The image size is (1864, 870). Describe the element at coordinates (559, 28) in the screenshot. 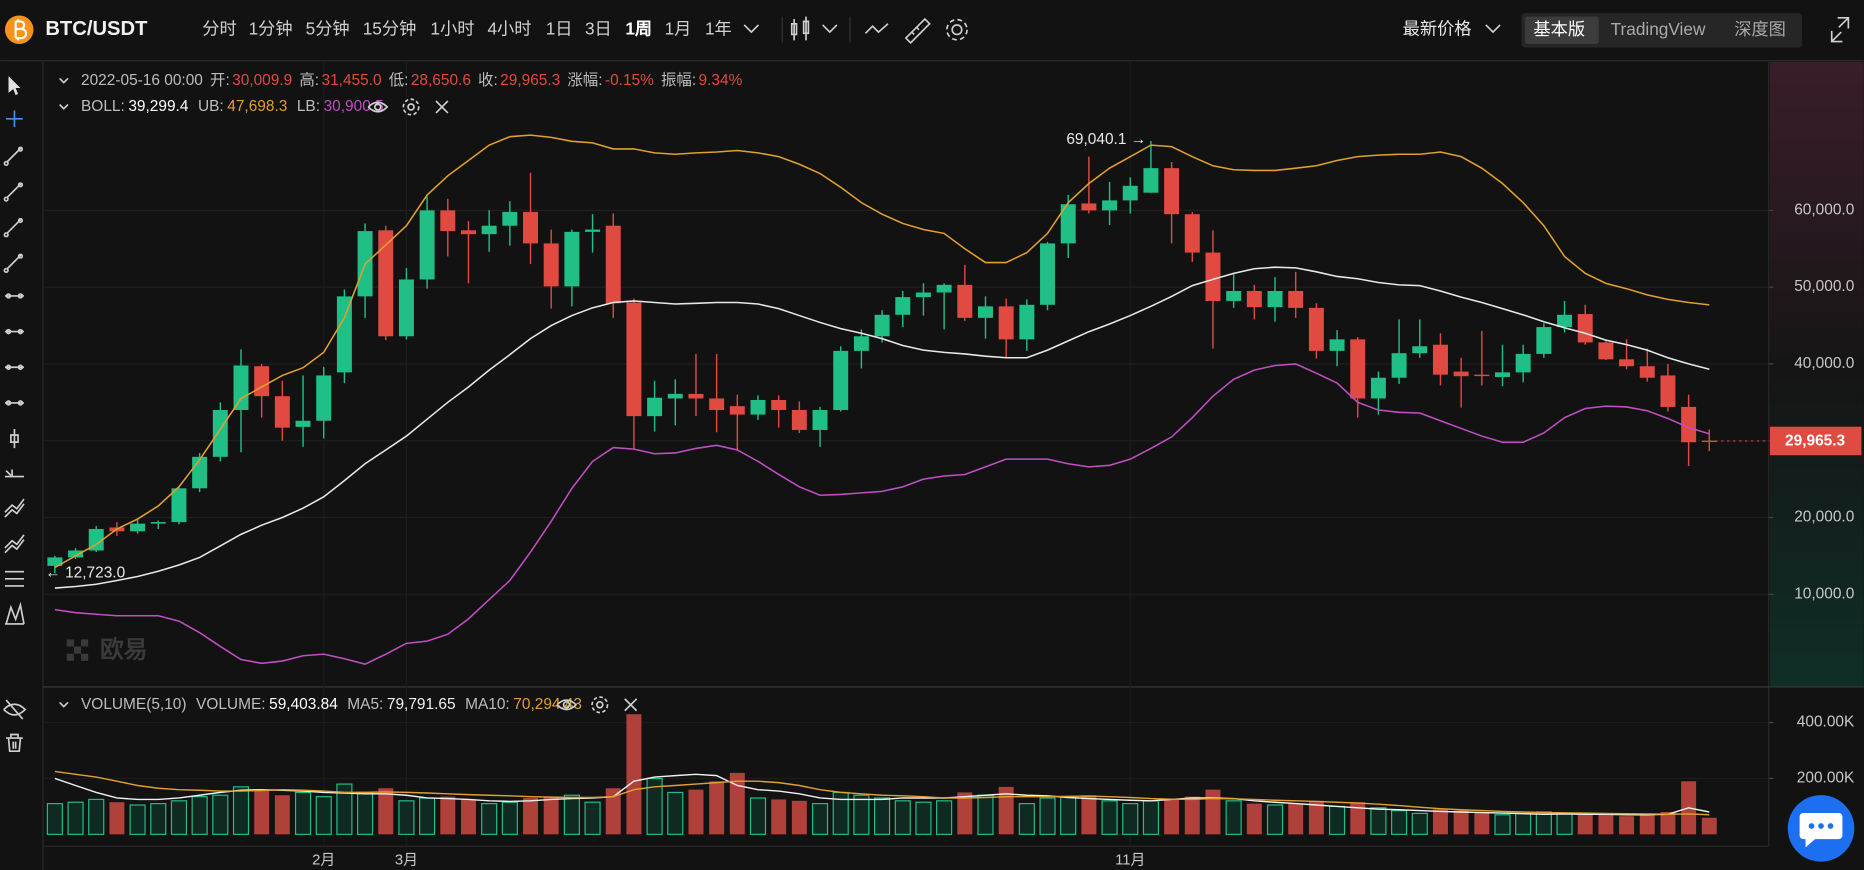

I see `interval: 1日` at that location.